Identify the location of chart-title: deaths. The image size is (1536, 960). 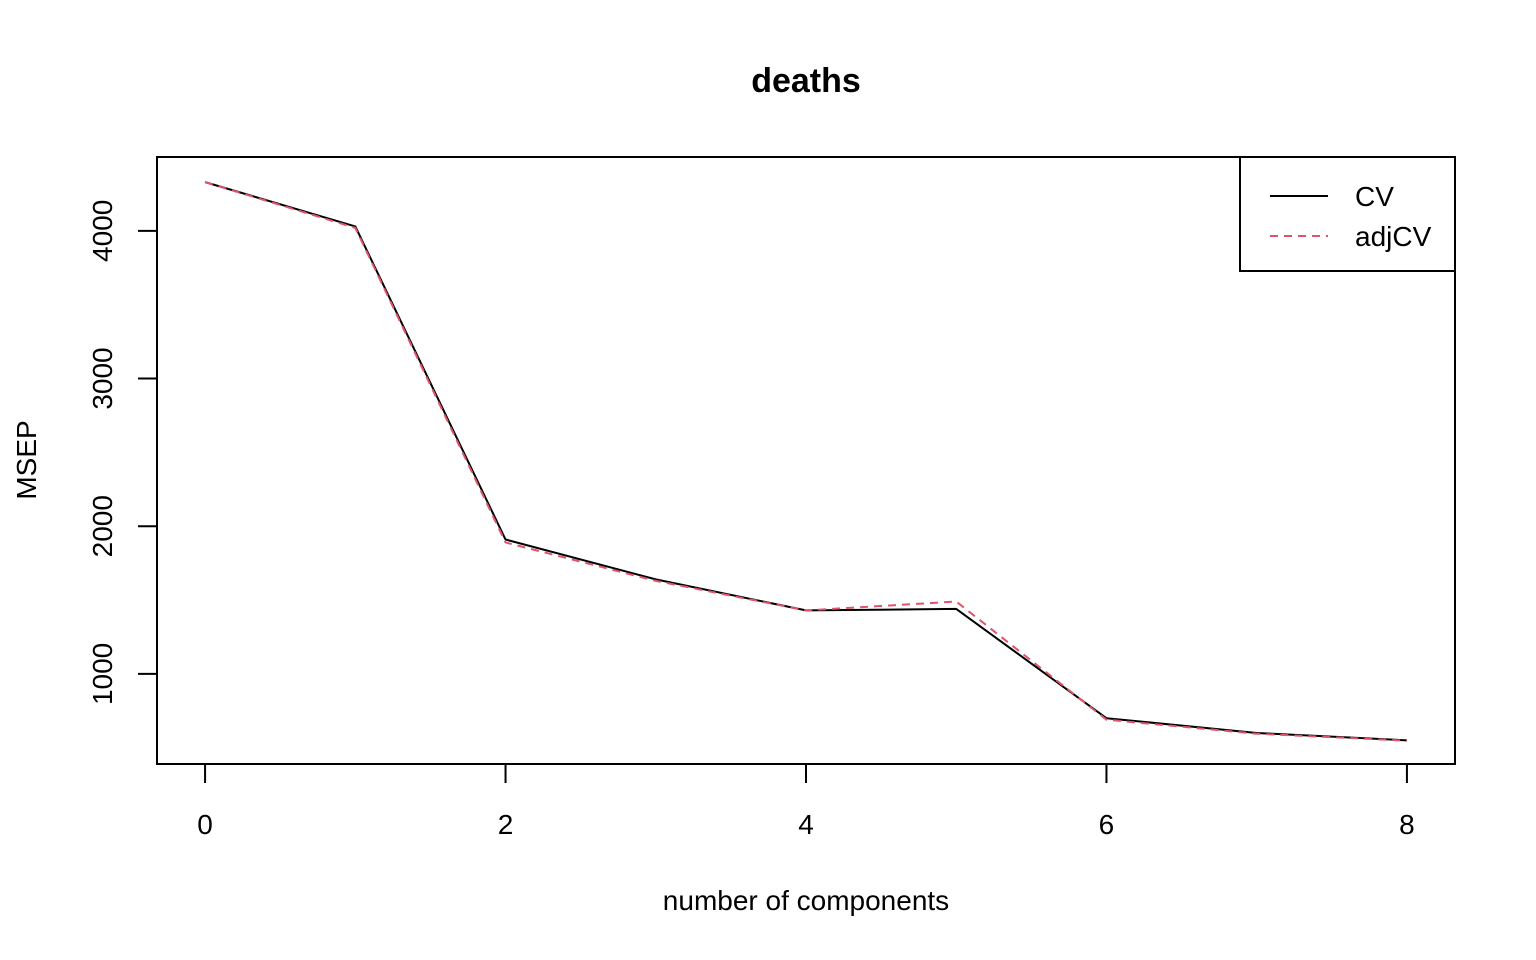
(806, 81).